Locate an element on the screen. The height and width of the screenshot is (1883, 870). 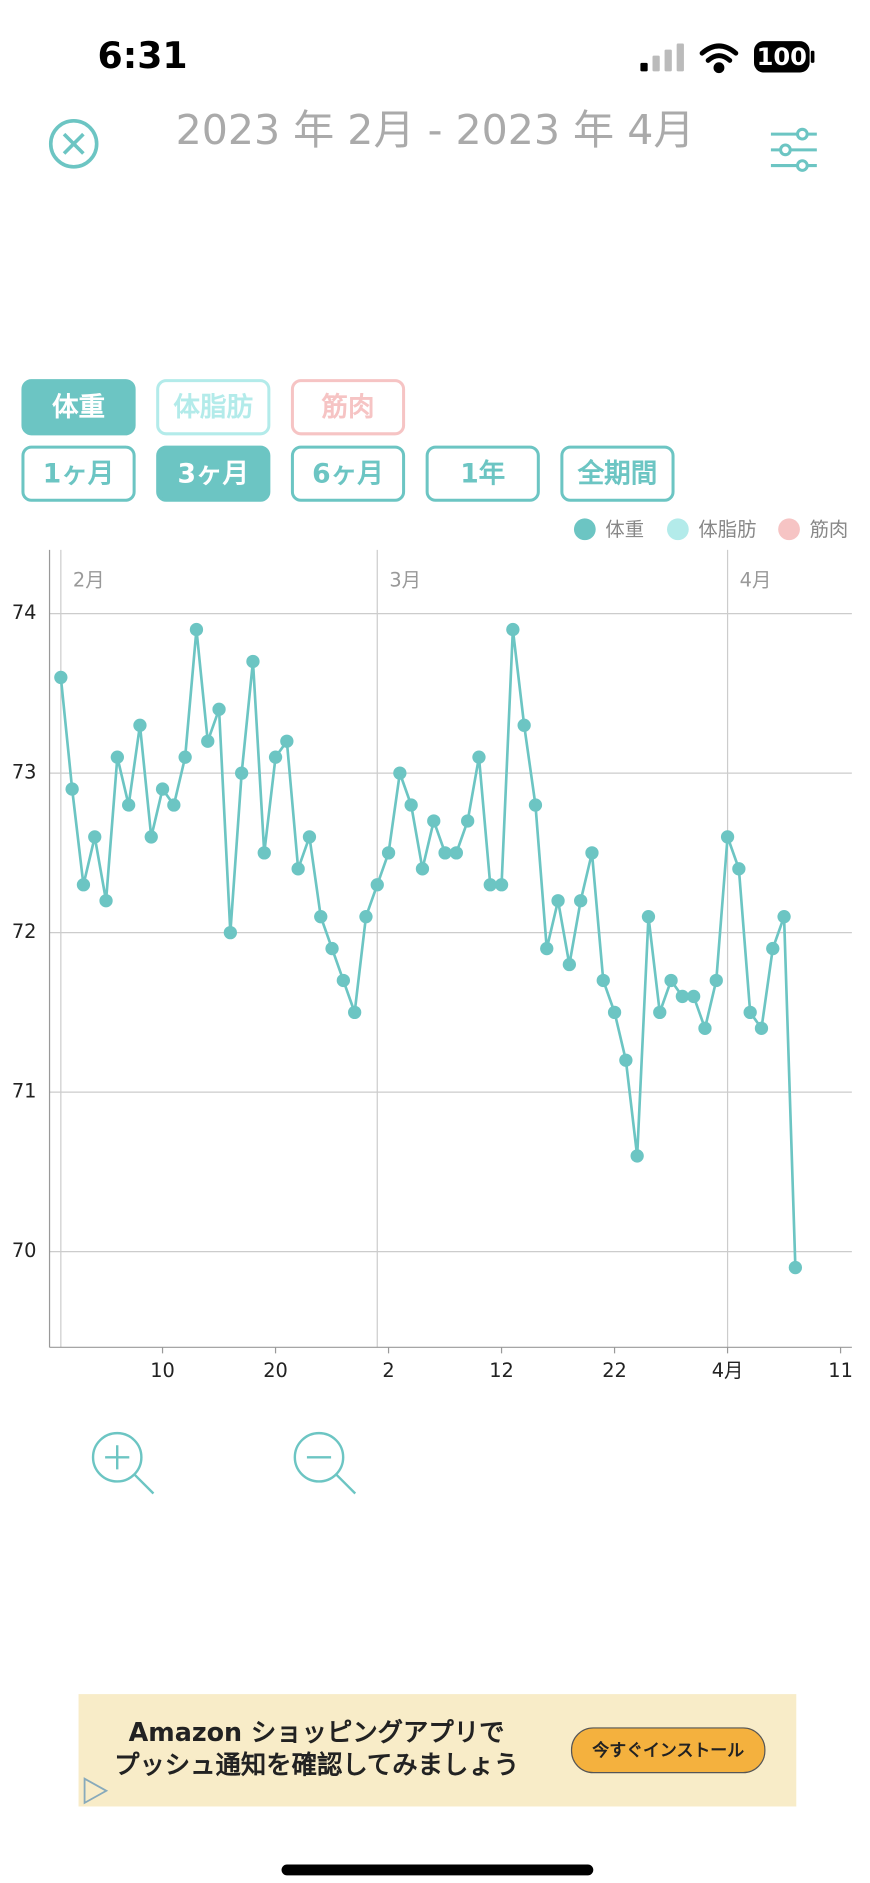
period-tab-label: 1ヶ月 is located at coordinates (79, 473).